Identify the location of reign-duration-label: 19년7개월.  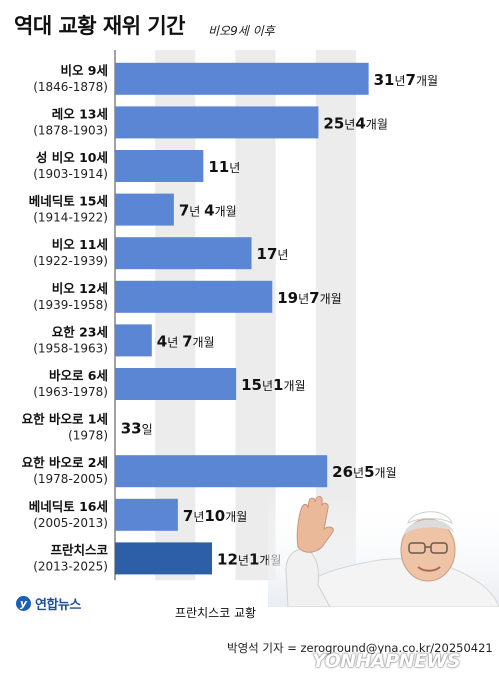
(309, 298).